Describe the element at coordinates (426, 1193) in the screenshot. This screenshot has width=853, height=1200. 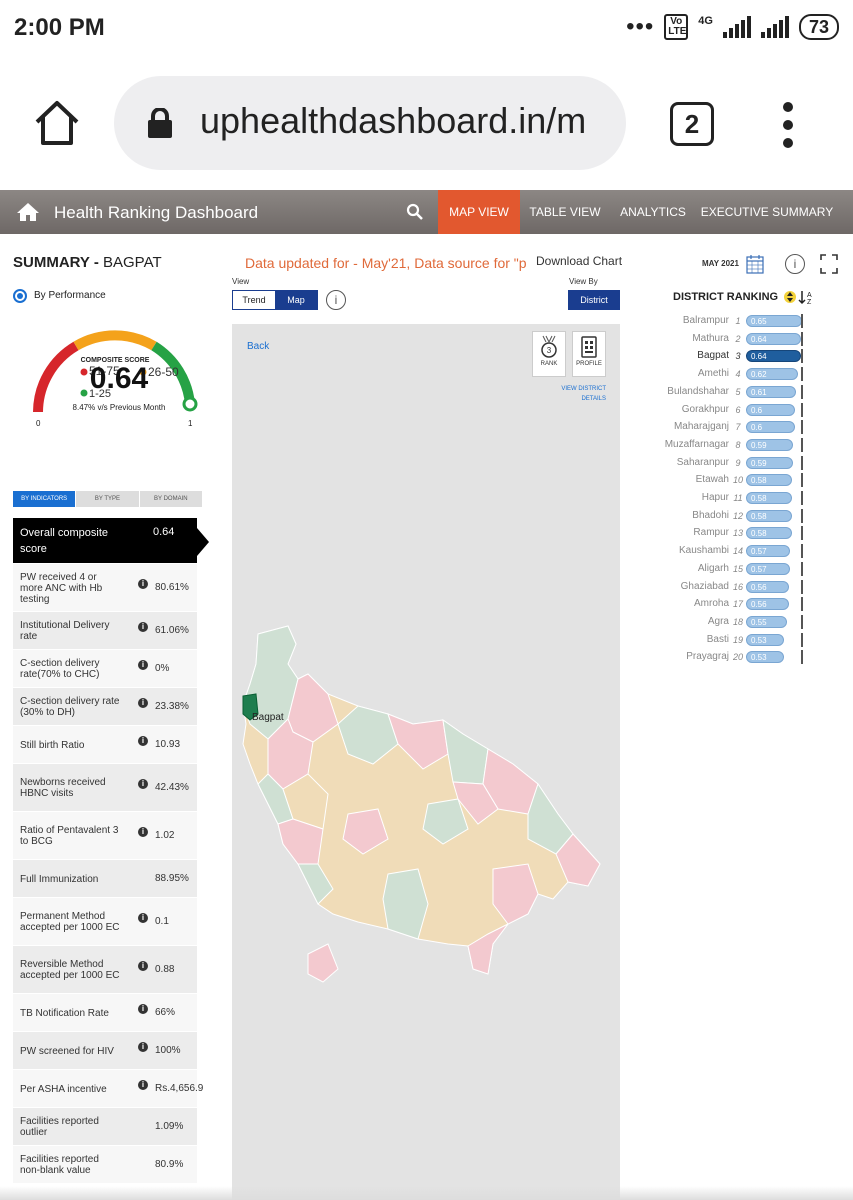
I see `bottom-shadow` at that location.